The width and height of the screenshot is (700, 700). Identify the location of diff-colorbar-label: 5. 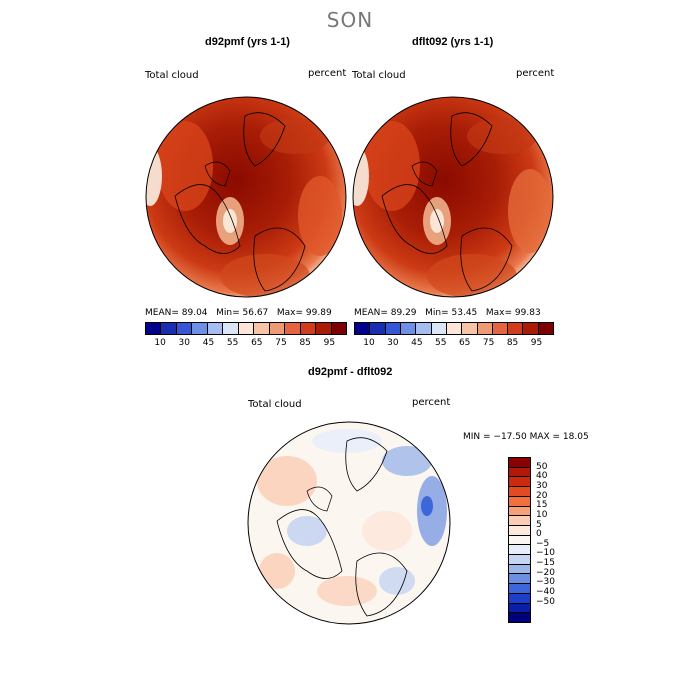
(539, 524).